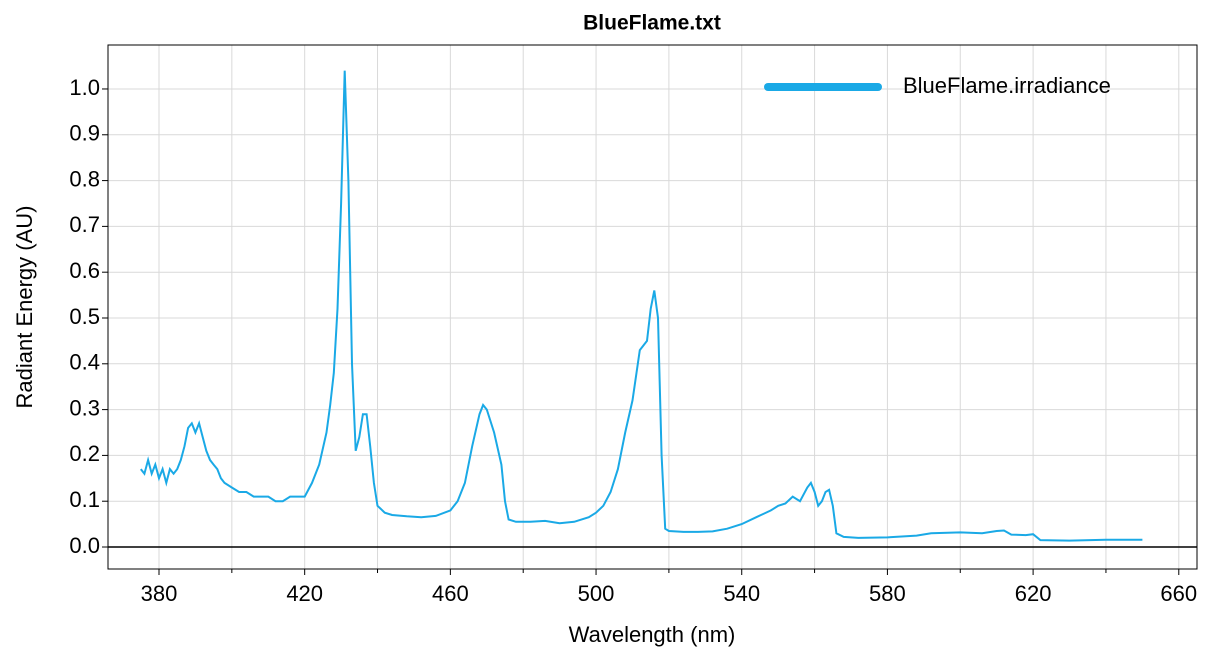  What do you see at coordinates (741, 593) in the screenshot?
I see `x-tick-label: 540` at bounding box center [741, 593].